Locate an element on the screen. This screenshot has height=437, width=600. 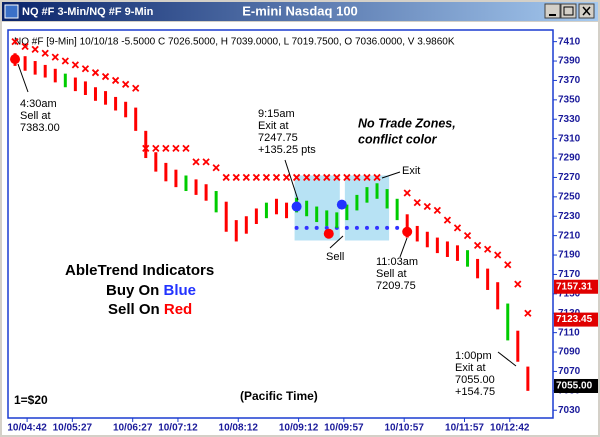
legend-sell-color: Red is located at coordinates (178, 309).